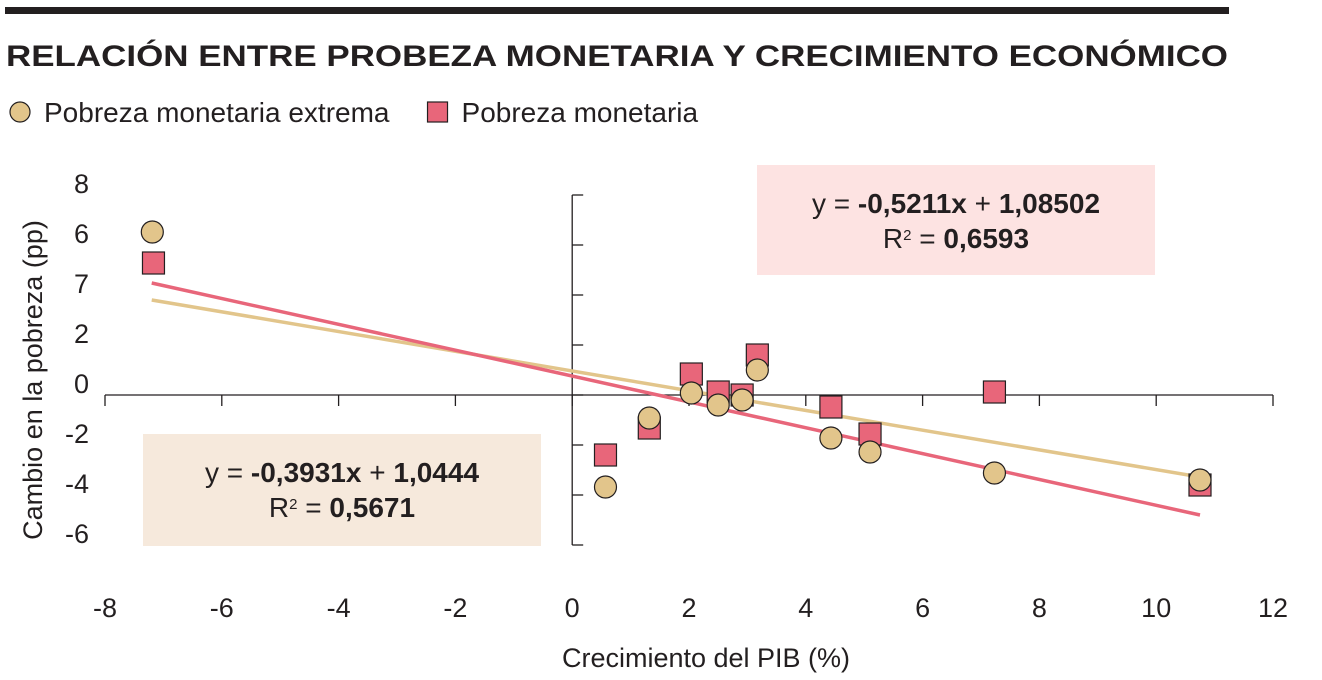  What do you see at coordinates (339, 608) in the screenshot?
I see `x-tick-label: -4` at bounding box center [339, 608].